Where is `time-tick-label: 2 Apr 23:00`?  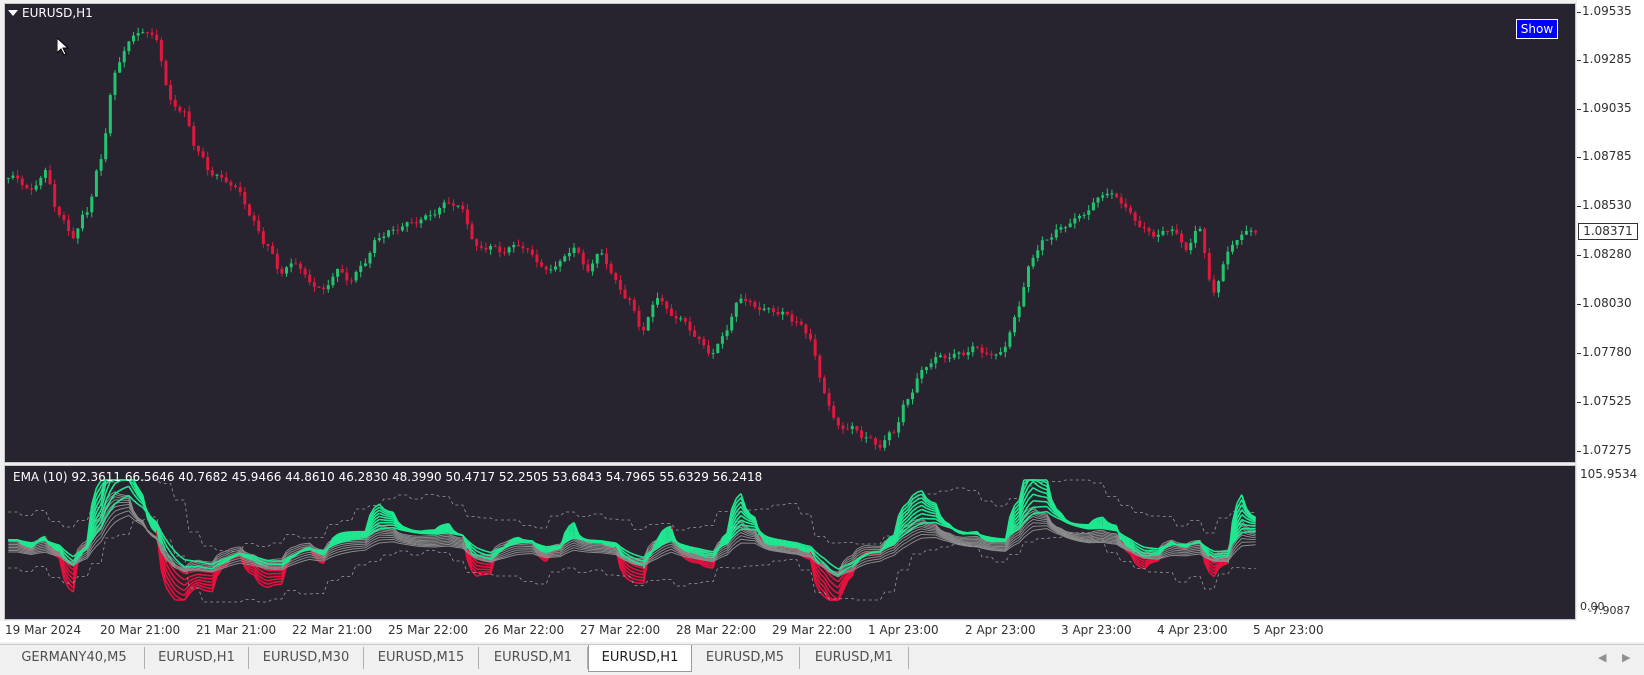
time-tick-label: 2 Apr 23:00 is located at coordinates (1000, 630).